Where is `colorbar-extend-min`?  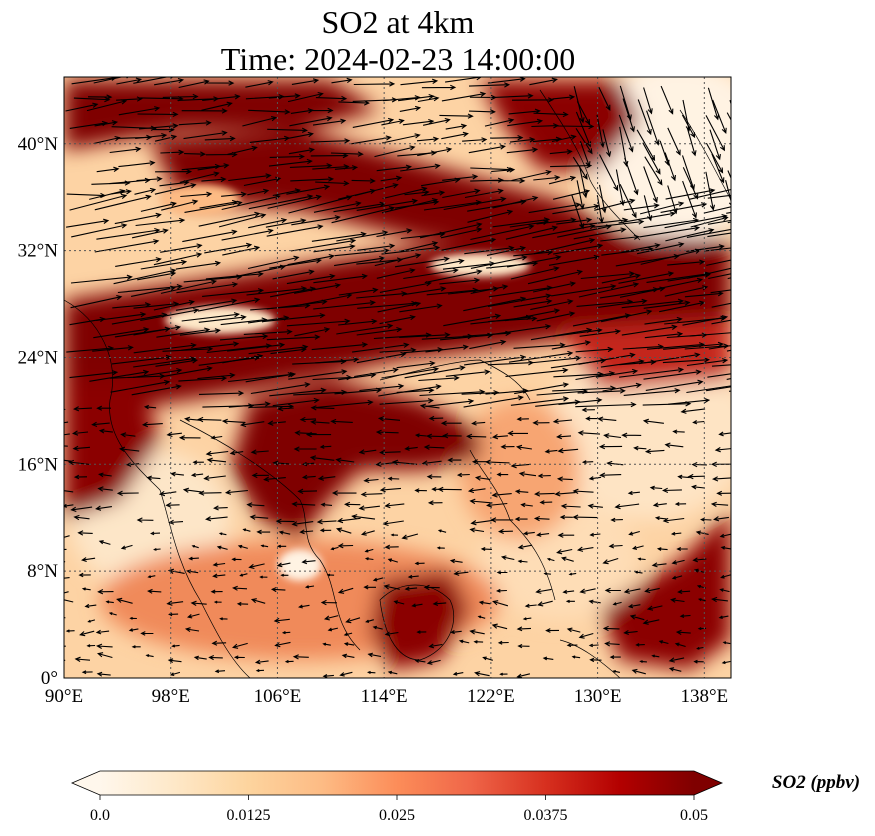 colorbar-extend-min is located at coordinates (86, 783).